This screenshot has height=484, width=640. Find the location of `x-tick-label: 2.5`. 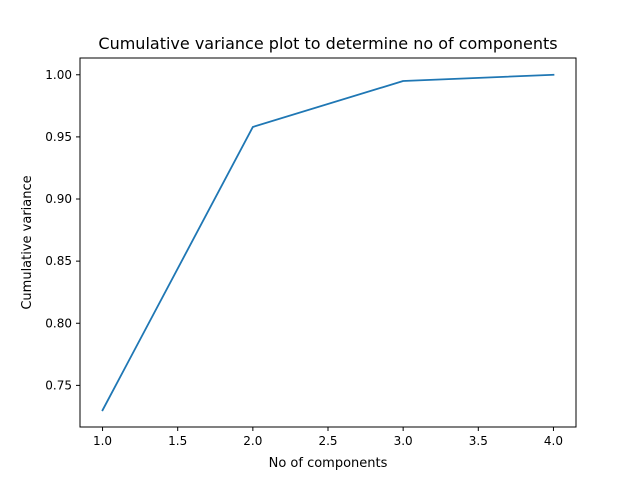

x-tick-label: 2.5 is located at coordinates (327, 441).